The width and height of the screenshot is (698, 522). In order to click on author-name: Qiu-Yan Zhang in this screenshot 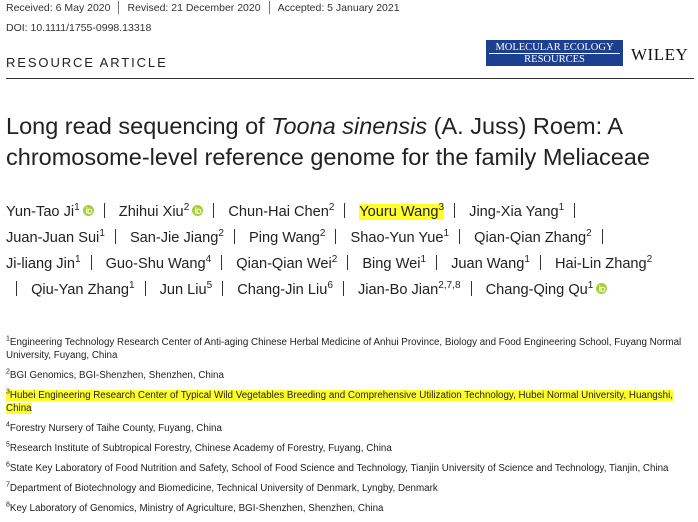, I will do `click(80, 290)`.